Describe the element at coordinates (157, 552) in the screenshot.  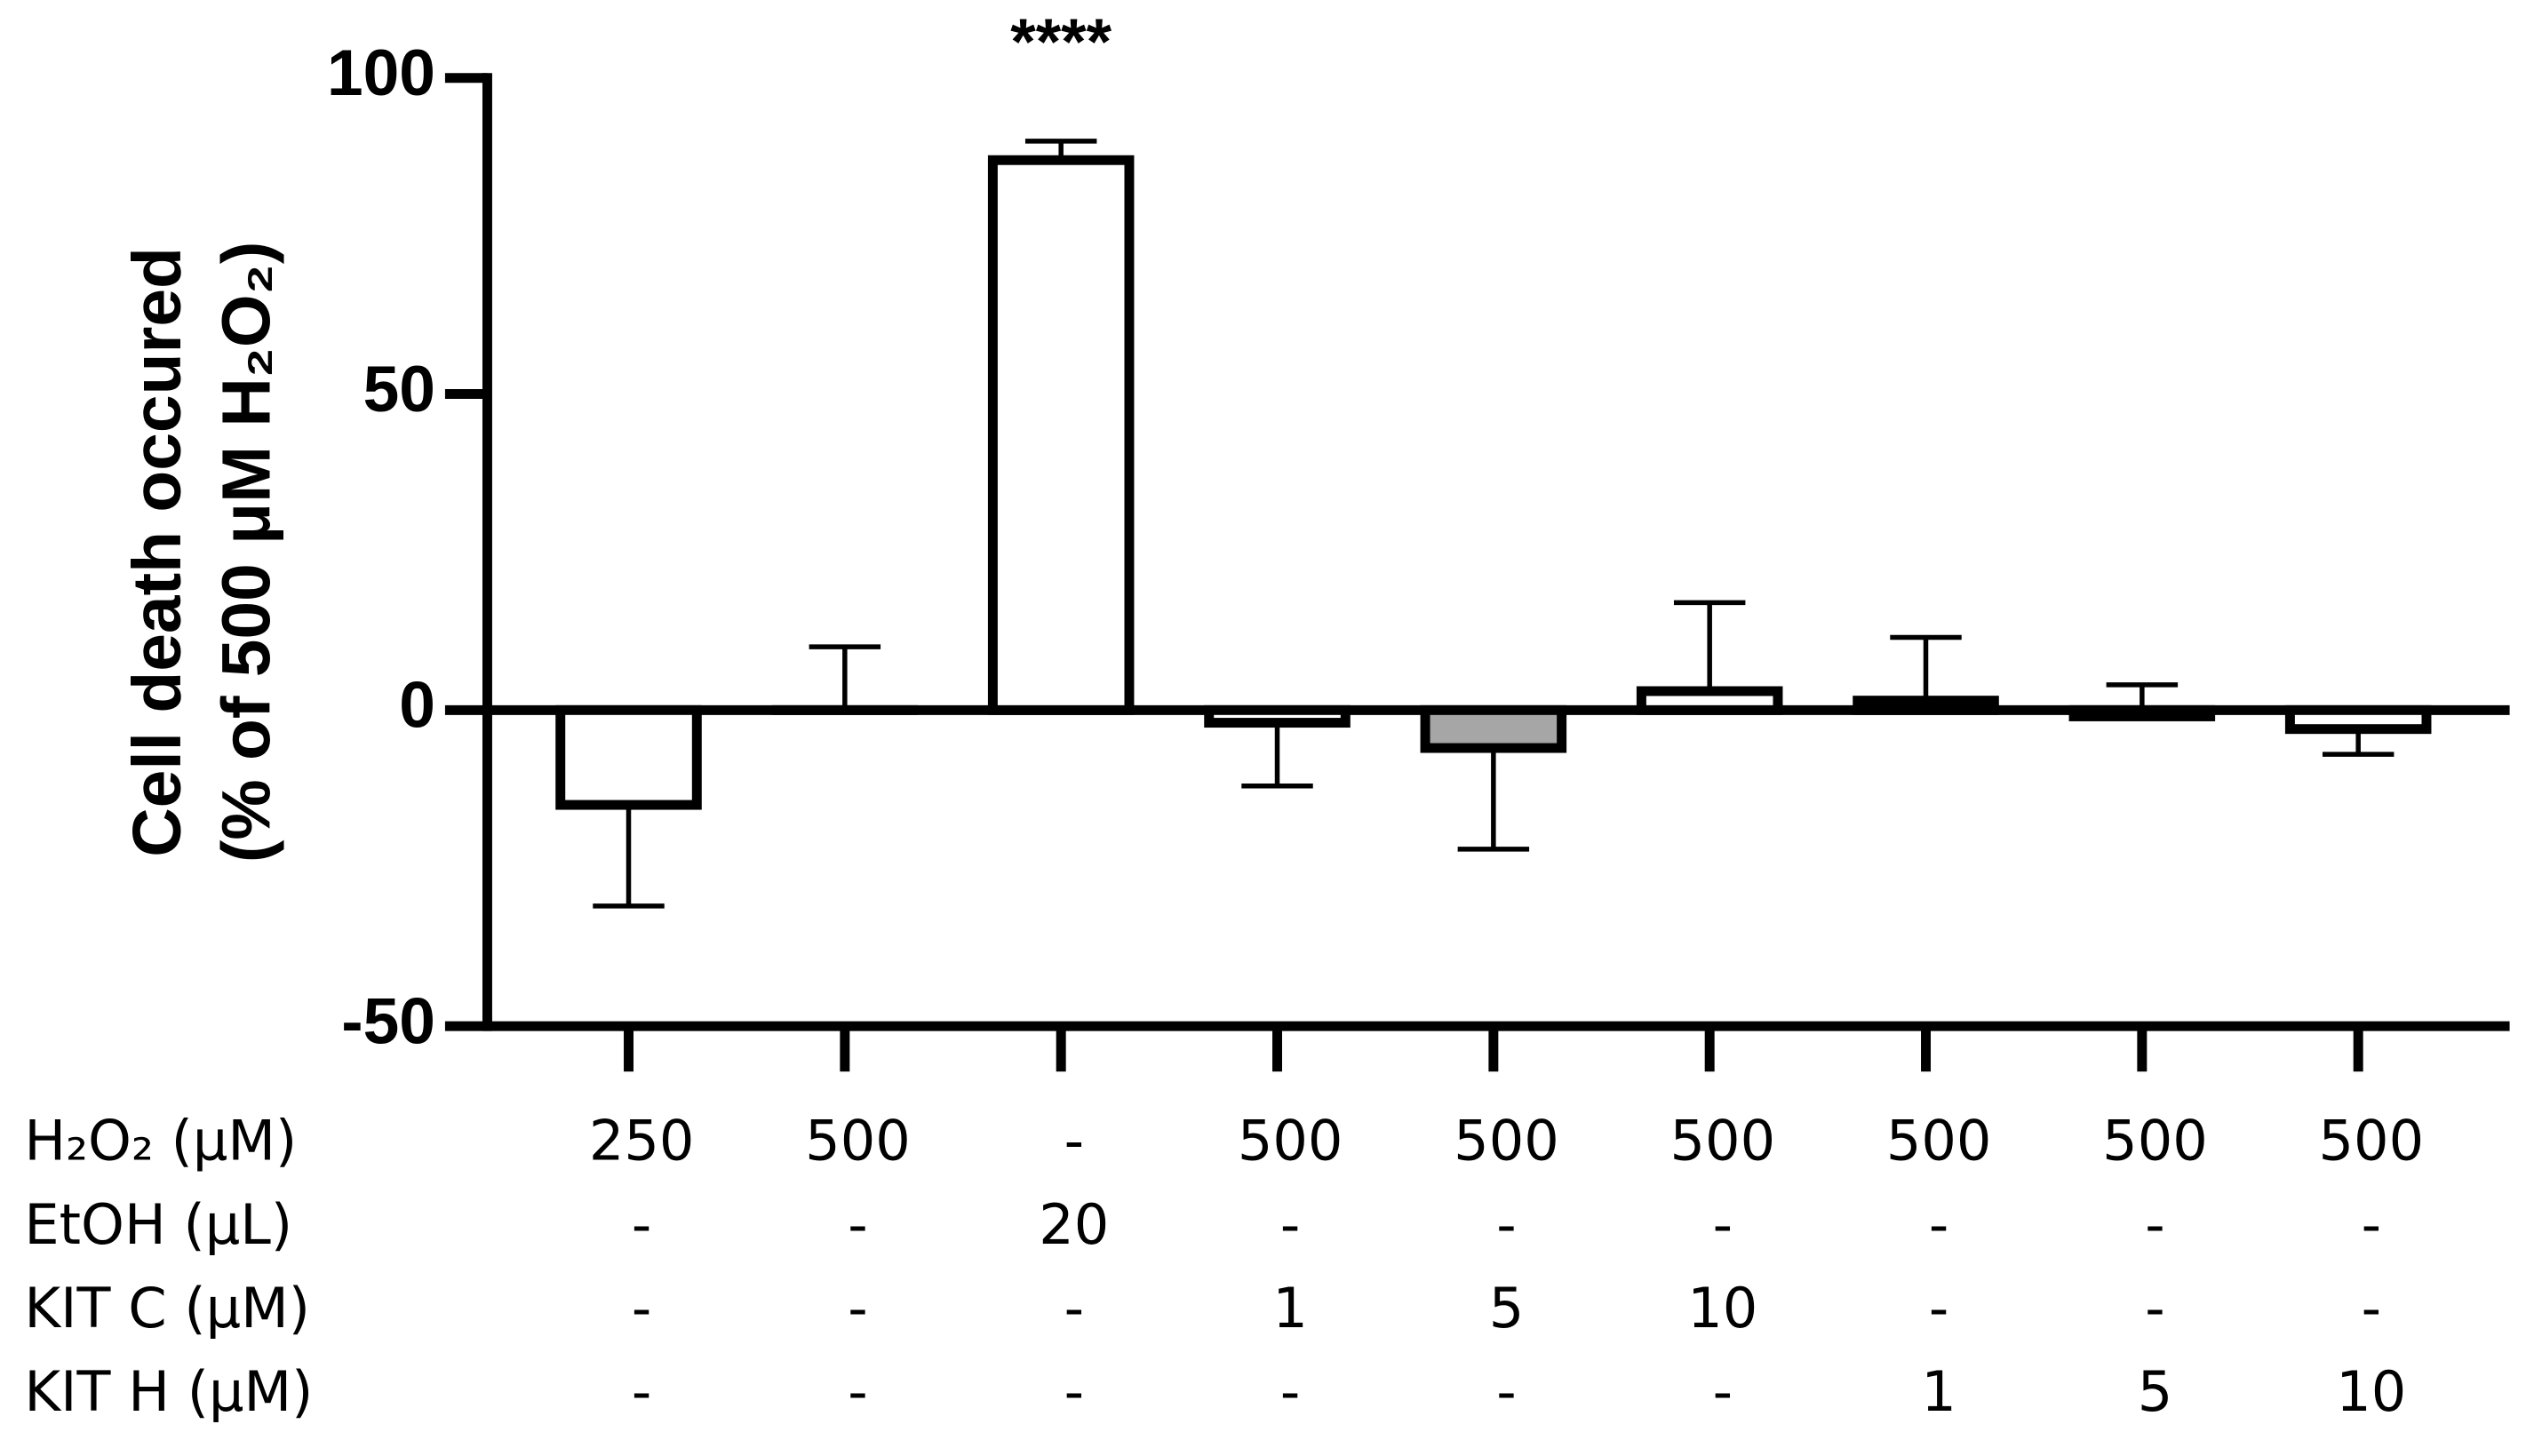
I see `y-axis-label: Cell death occured` at that location.